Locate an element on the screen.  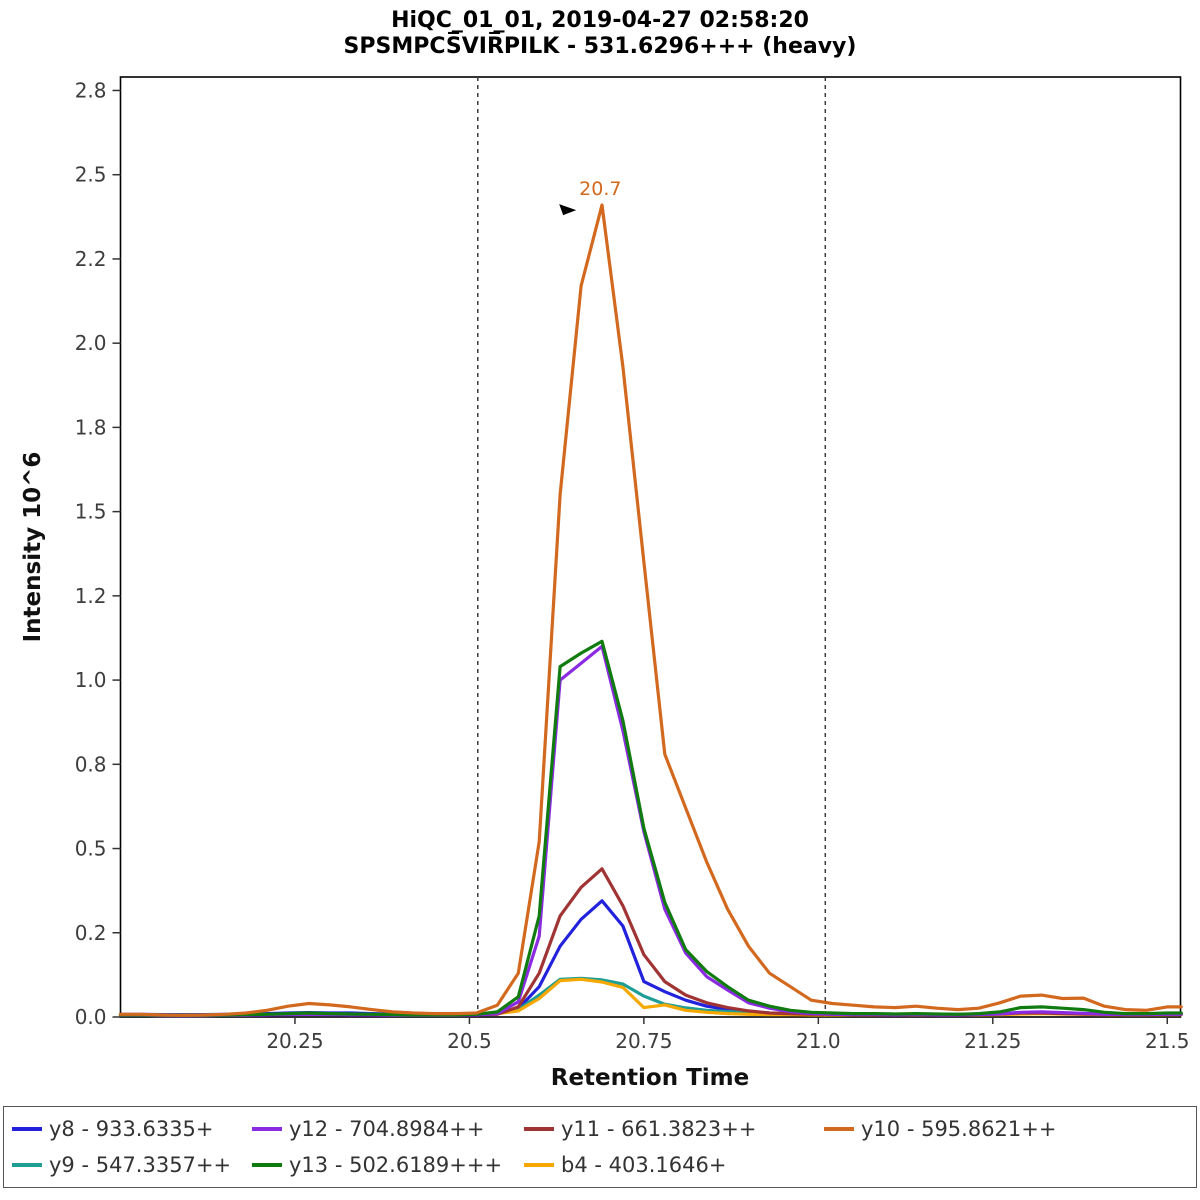
y-tick-label: 2.5 is located at coordinates (91, 175).